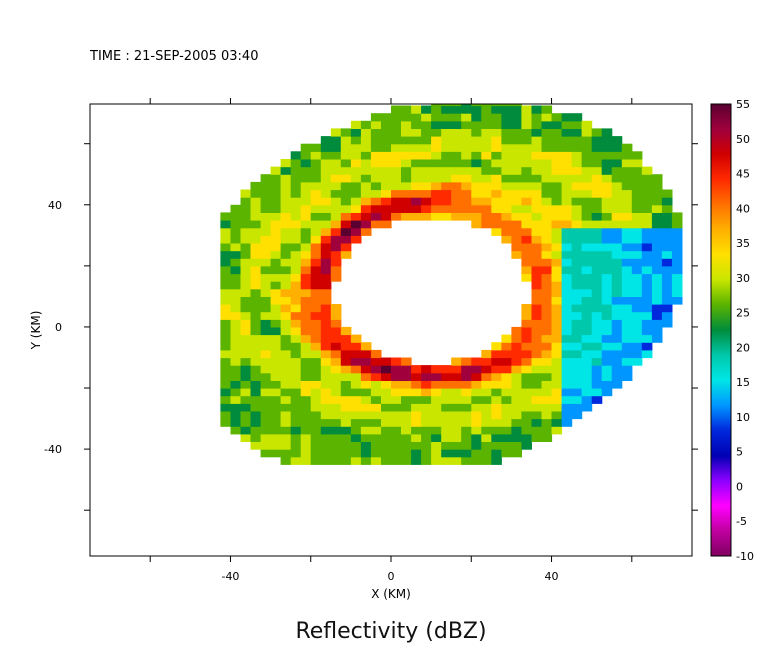 Image resolution: width=768 pixels, height=662 pixels. What do you see at coordinates (741, 521) in the screenshot?
I see `colorbar-tick-label: -5` at bounding box center [741, 521].